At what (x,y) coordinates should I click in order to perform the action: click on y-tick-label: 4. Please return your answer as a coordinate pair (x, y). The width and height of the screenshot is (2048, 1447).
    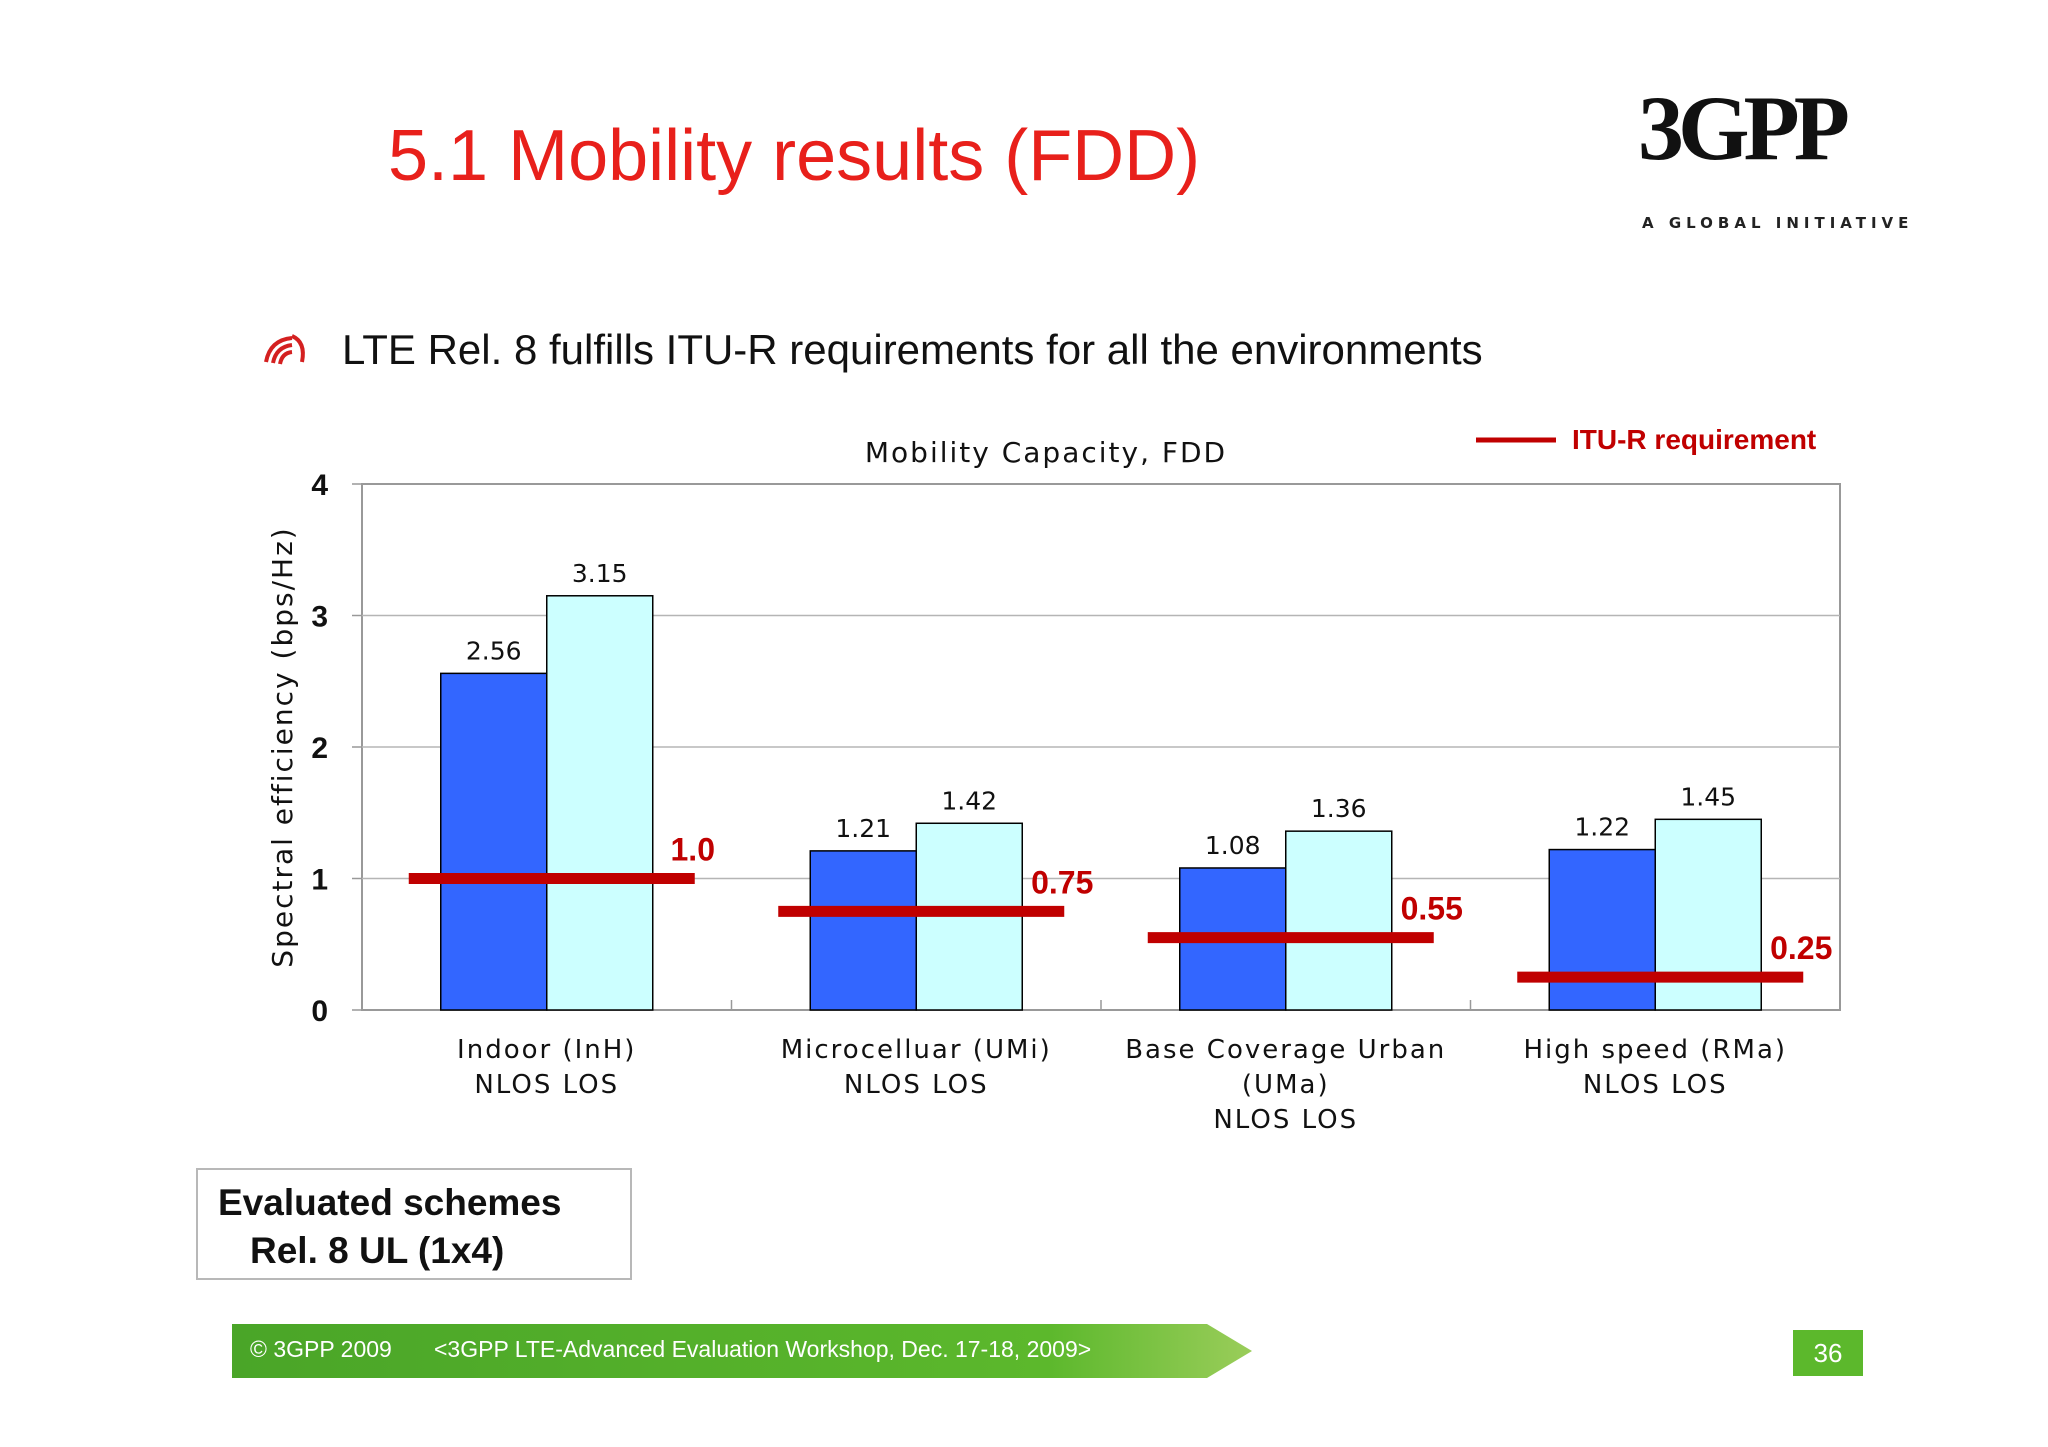
    Looking at the image, I should click on (319, 485).